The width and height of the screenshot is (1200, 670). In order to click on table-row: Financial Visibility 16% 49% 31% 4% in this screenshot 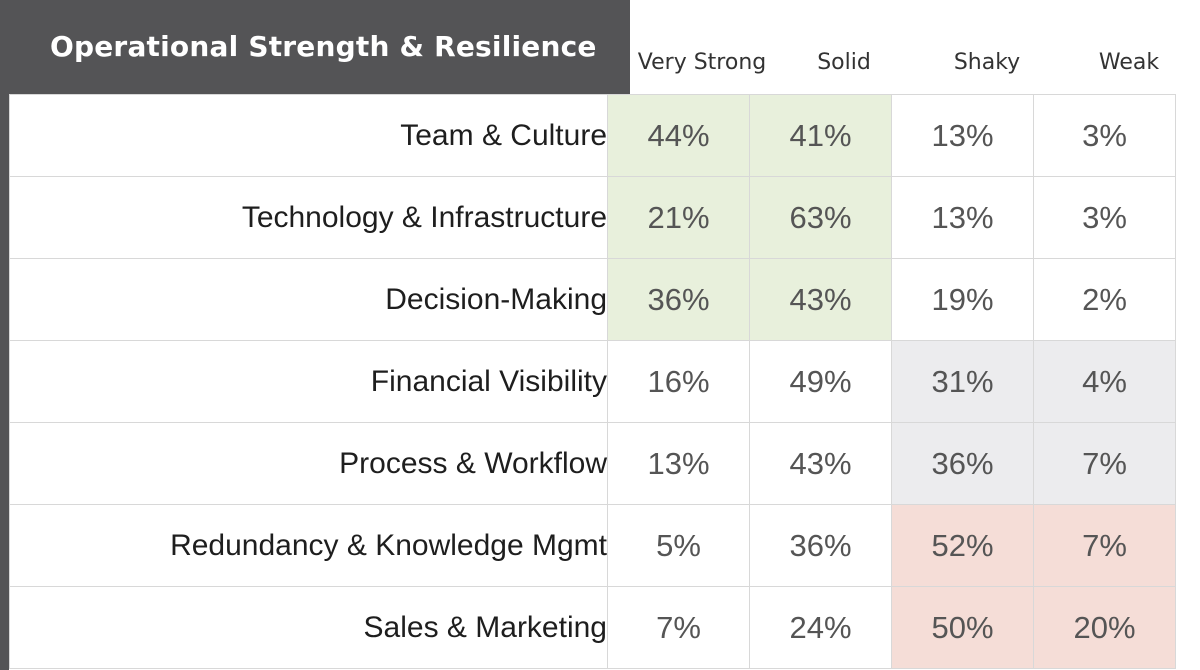, I will do `click(592, 381)`.